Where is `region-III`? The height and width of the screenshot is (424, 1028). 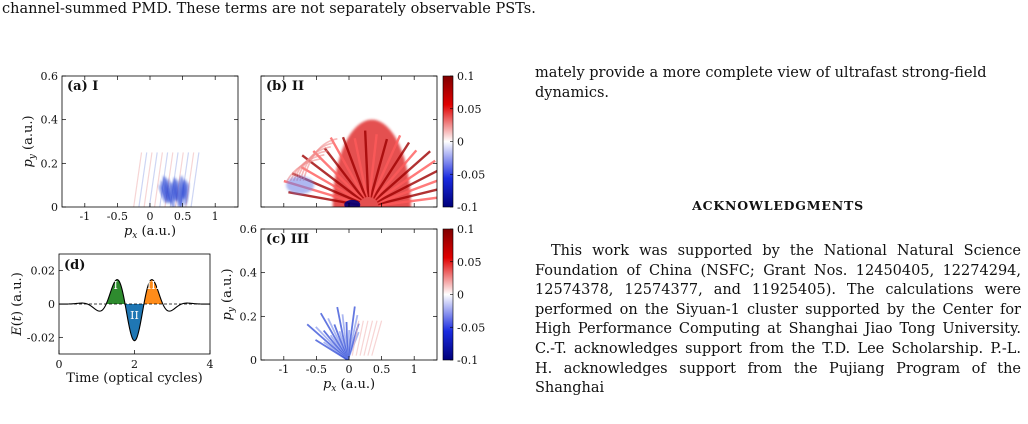
region-III is located at coordinates (153, 291).